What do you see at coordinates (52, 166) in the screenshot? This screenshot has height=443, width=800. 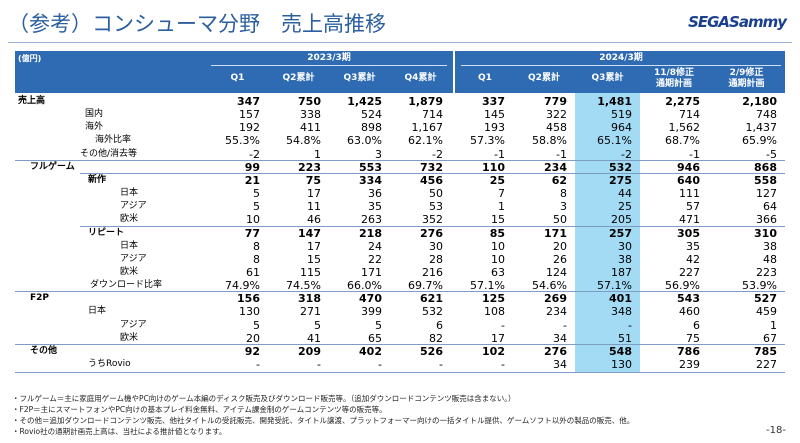 I see `row-header: フルゲーム` at bounding box center [52, 166].